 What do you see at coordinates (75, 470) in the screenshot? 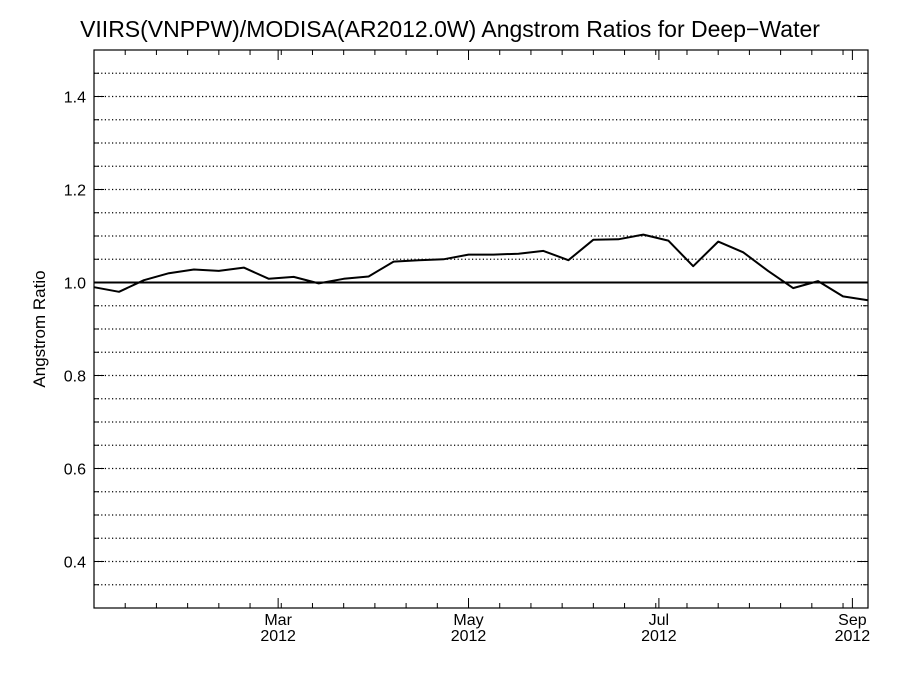
I see `y-tick-label: 0.6` at bounding box center [75, 470].